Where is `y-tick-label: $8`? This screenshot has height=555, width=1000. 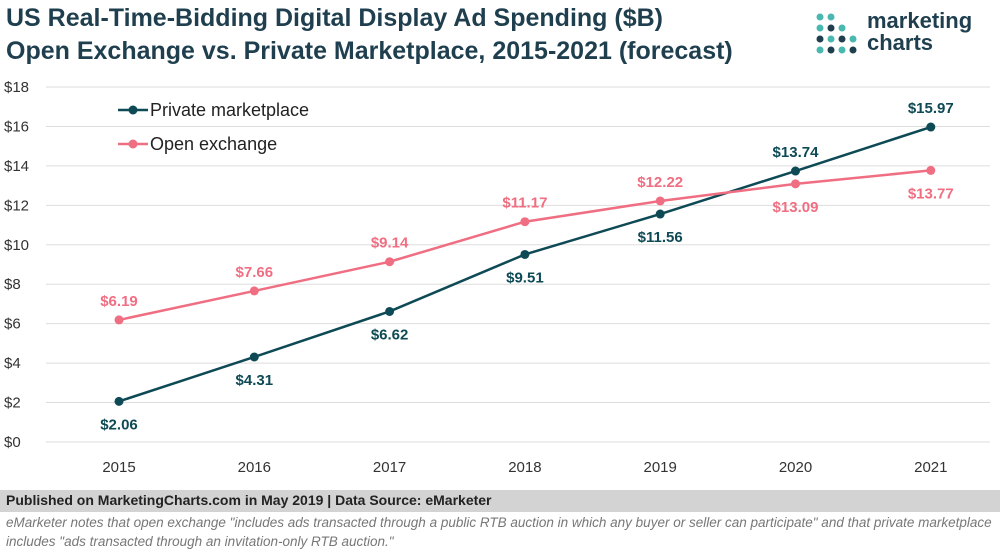
y-tick-label: $8 is located at coordinates (12, 284).